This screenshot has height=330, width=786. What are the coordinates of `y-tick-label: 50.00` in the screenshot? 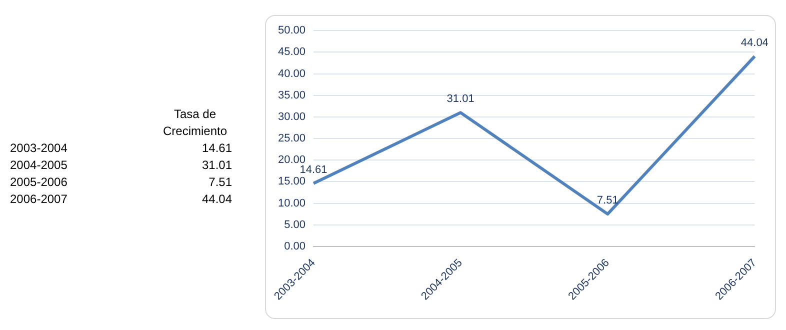 It's located at (292, 30).